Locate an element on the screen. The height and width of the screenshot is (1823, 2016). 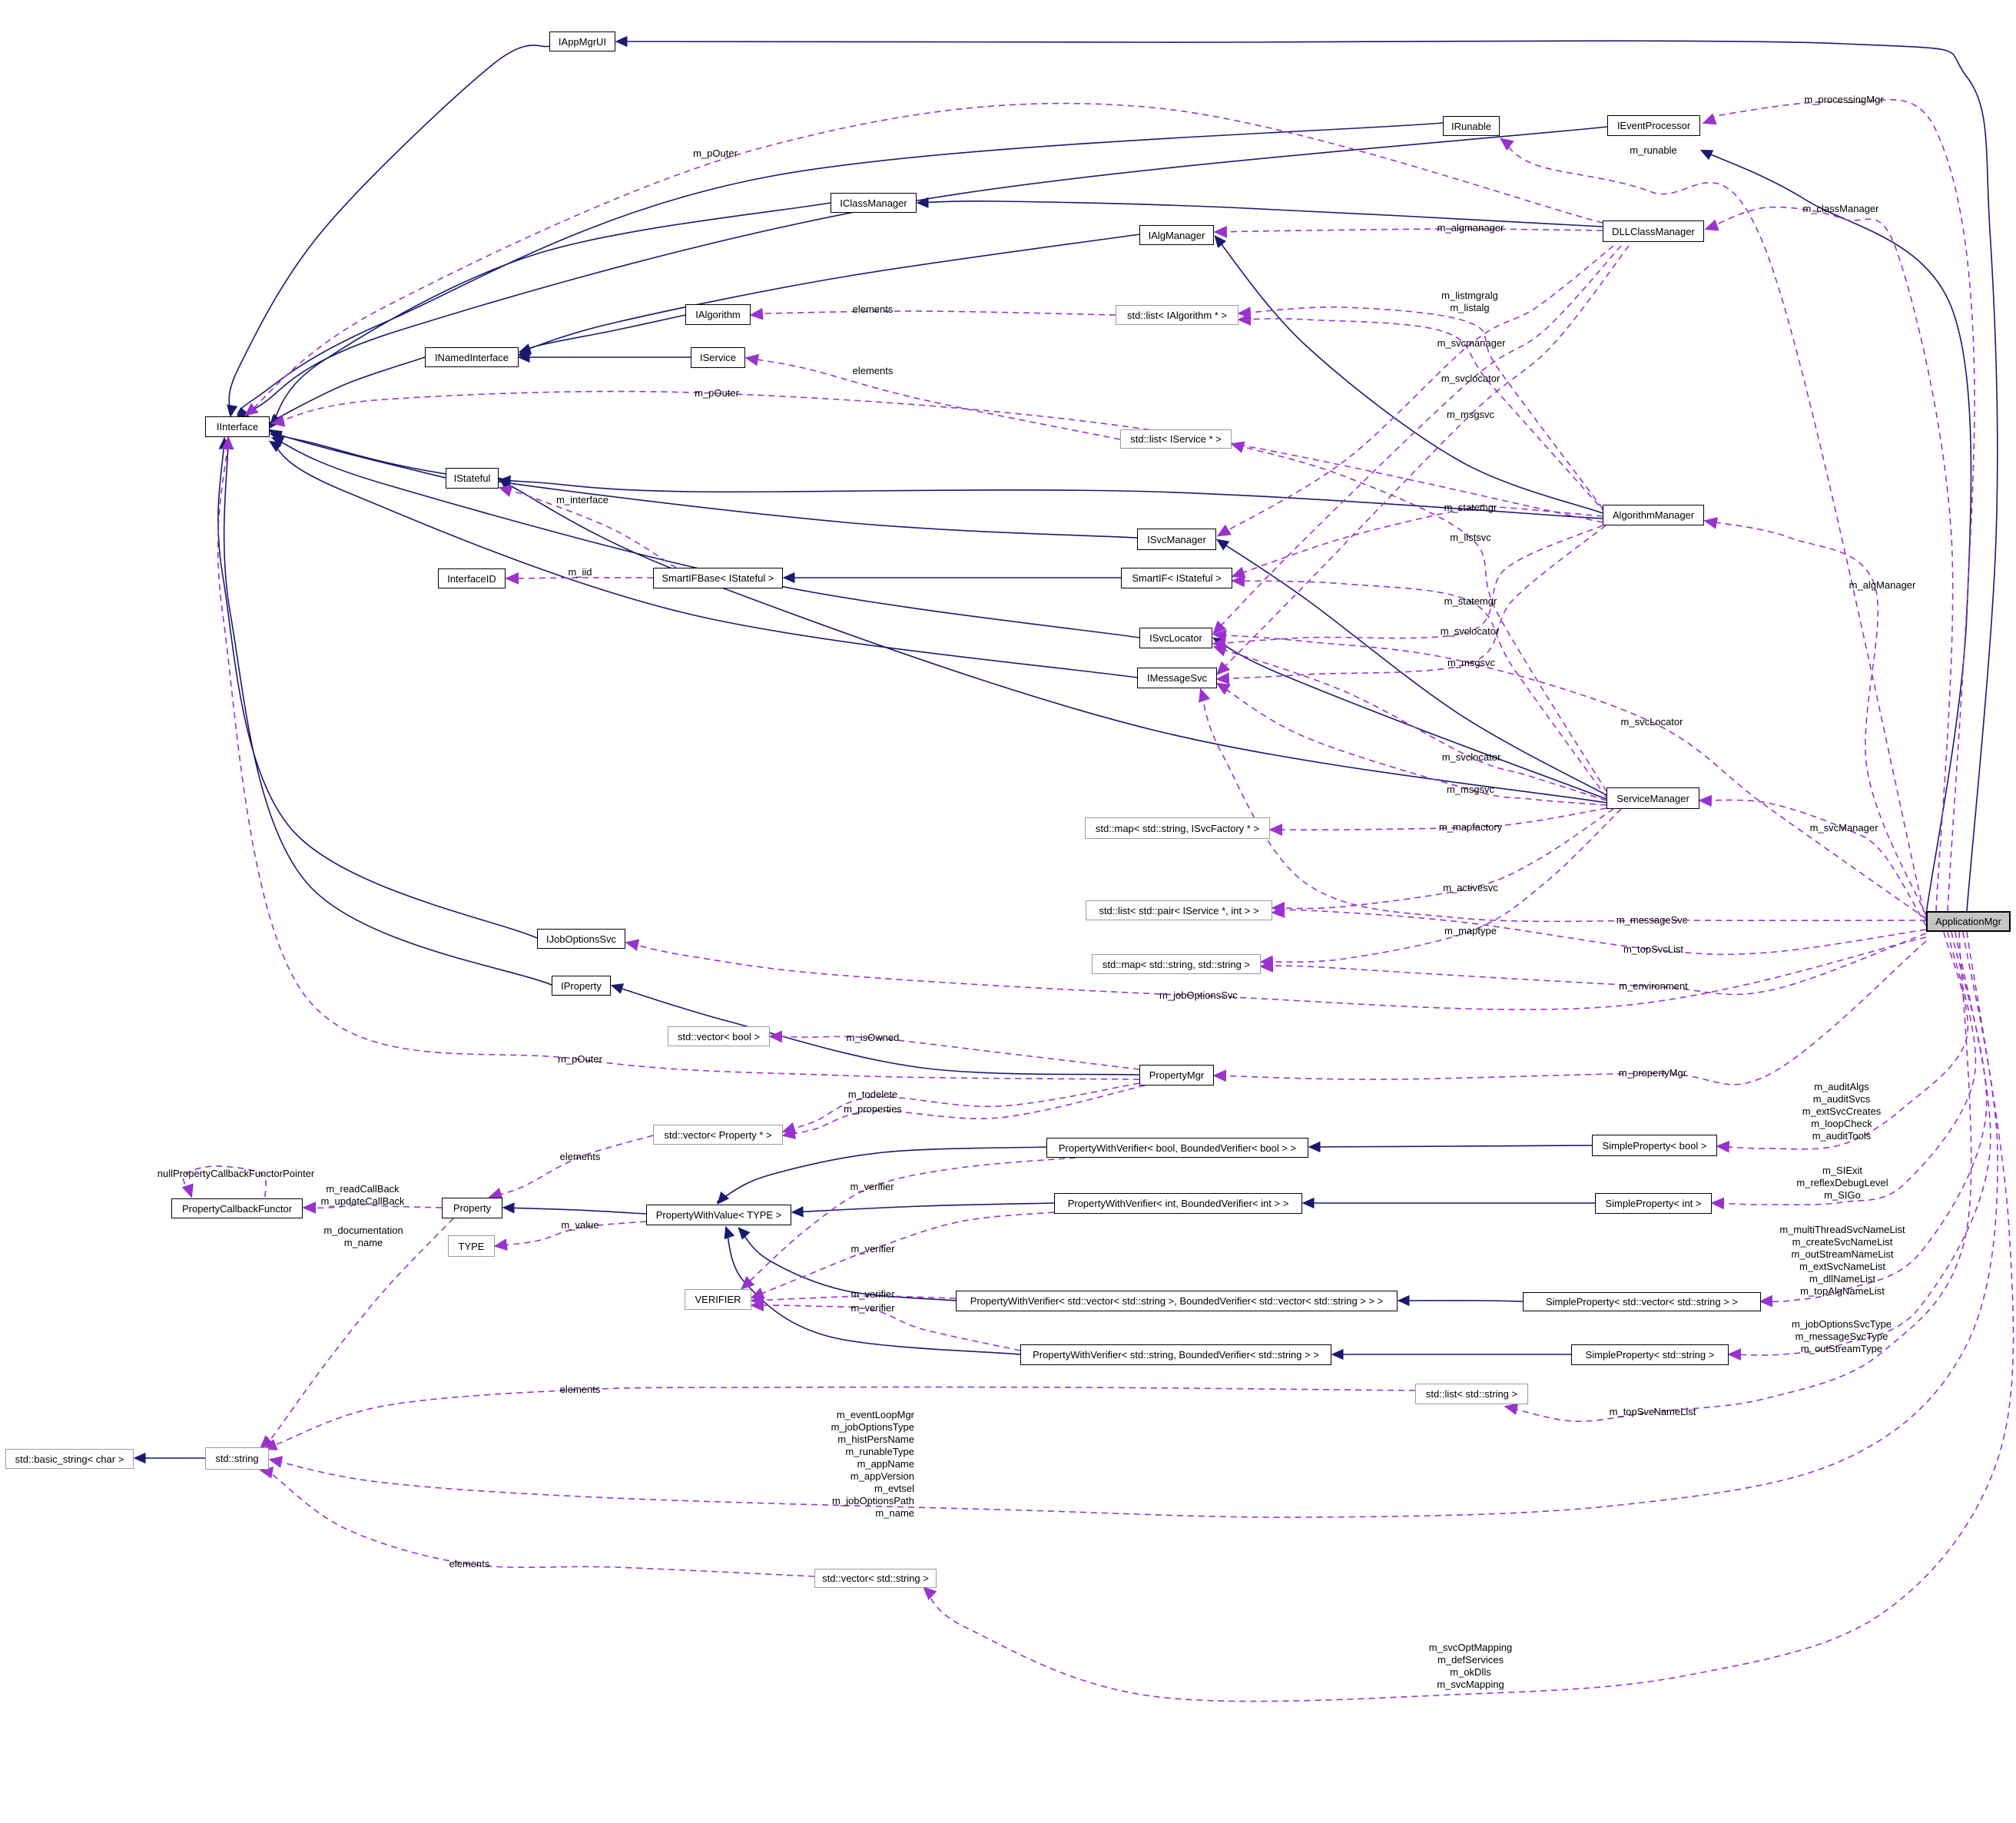
node-IProperty: IProperty is located at coordinates (581, 986).